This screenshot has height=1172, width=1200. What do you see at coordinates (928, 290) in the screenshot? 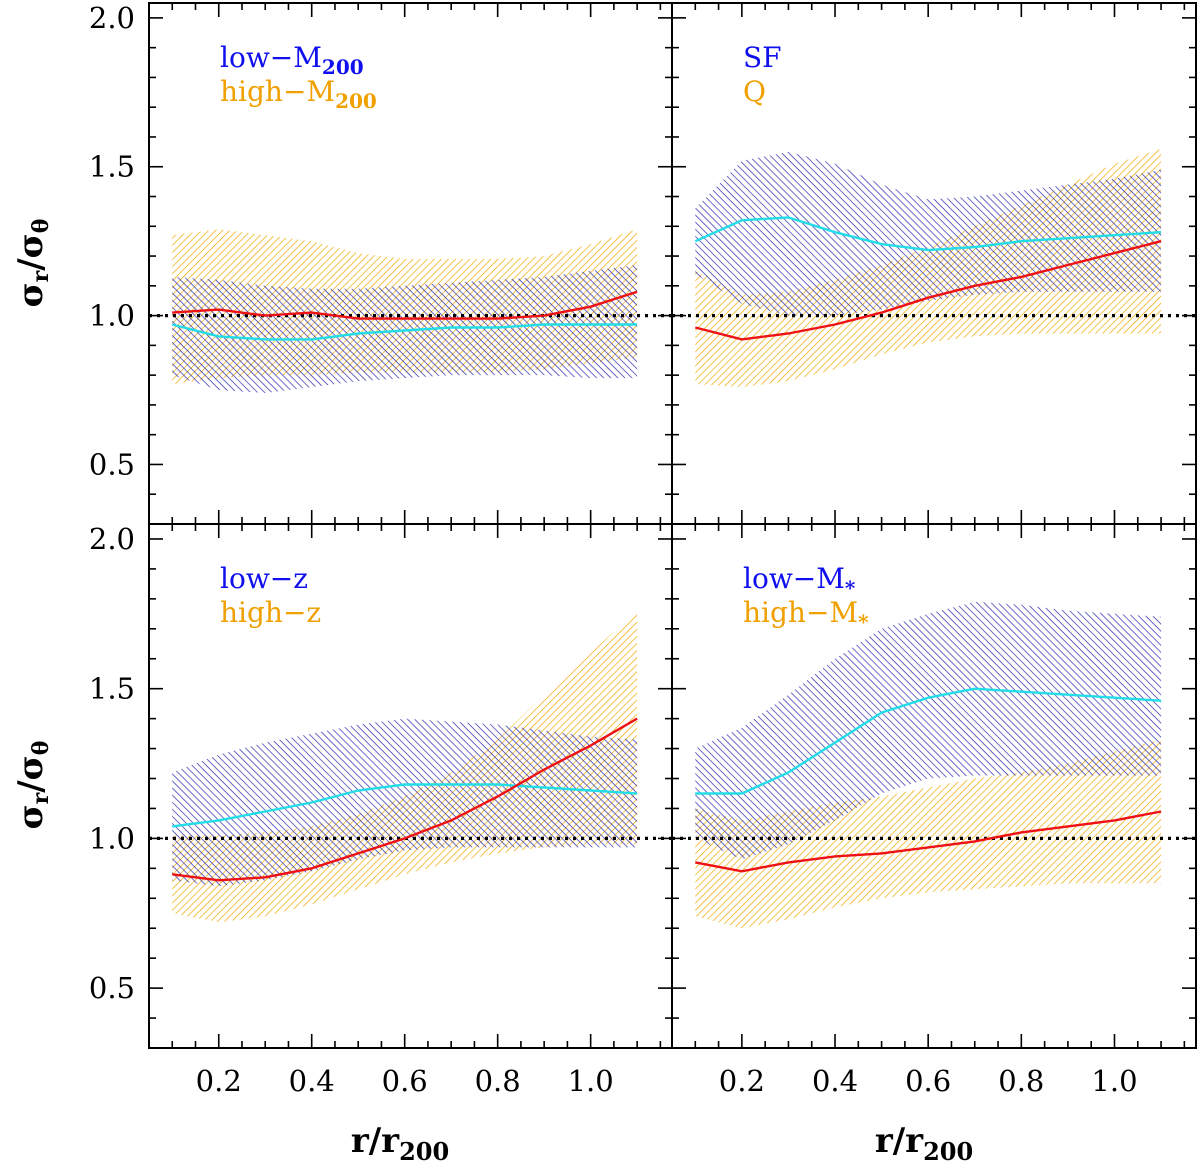
I see `median-line-Q` at bounding box center [928, 290].